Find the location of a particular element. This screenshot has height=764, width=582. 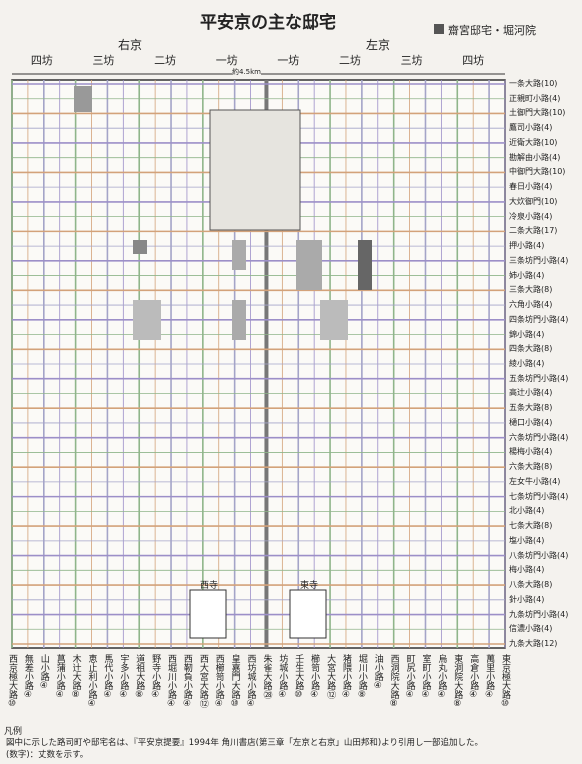

street-label: 正親町小路(4) is located at coordinates (535, 98).